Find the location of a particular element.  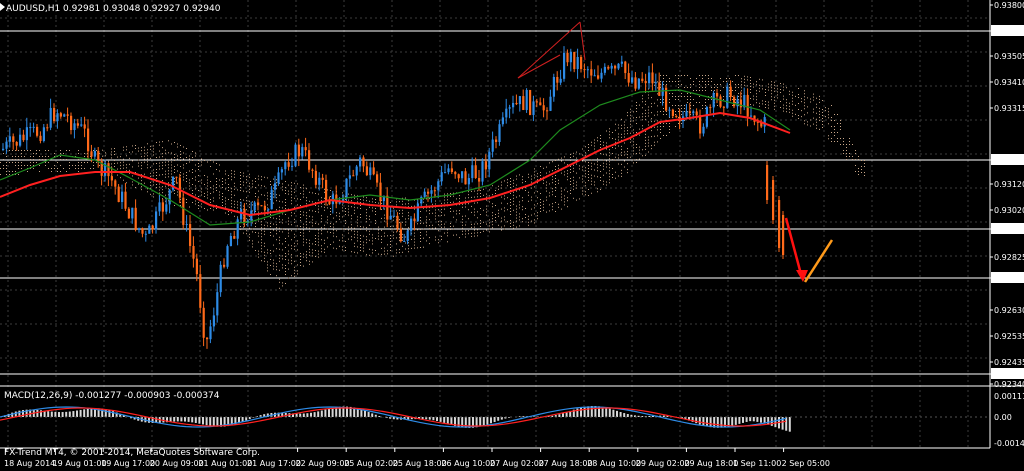

time-tick: 25 Aug 02:00 is located at coordinates (371, 463).